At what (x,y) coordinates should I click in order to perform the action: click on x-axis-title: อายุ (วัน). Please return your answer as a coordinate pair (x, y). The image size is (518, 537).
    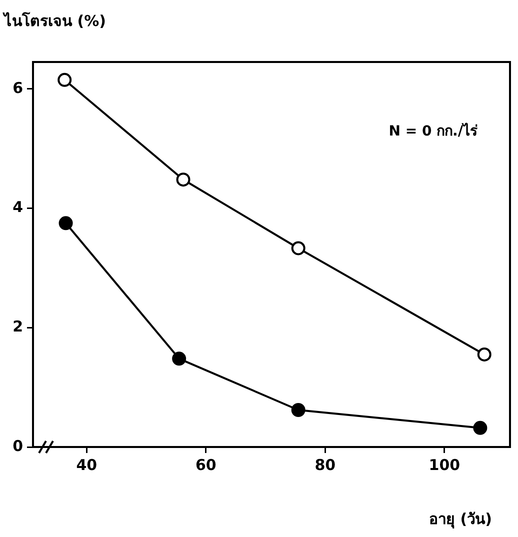
    Looking at the image, I should click on (460, 519).